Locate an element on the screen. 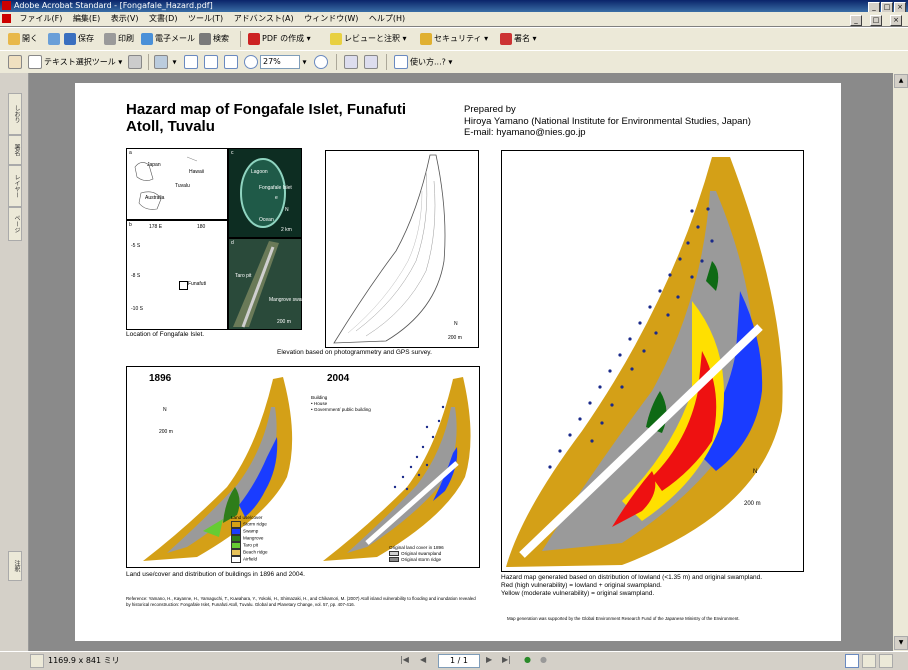 The image size is (908, 670). go-back-icon: ● is located at coordinates (527, 659).